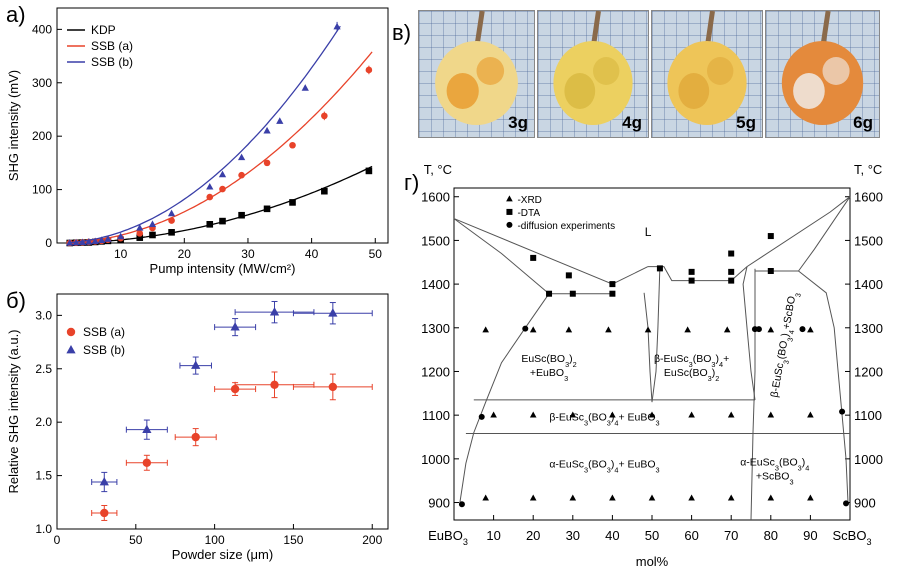  I want to click on y-axis-label-right: T, °C, so click(868, 169).